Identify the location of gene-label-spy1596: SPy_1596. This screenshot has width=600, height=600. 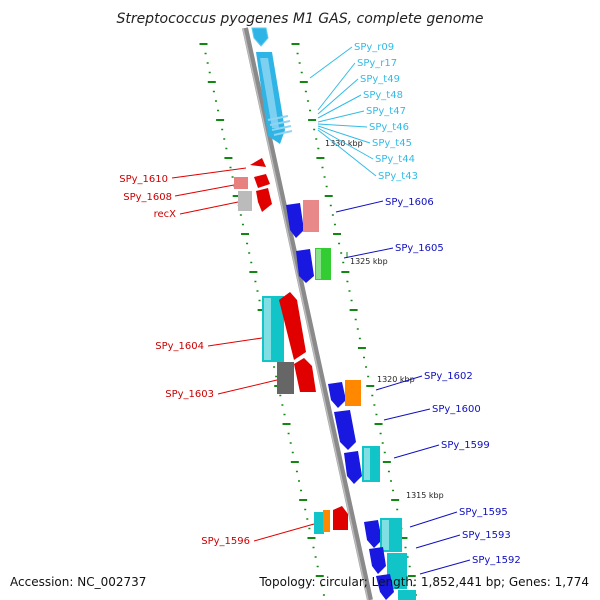
(225, 541).